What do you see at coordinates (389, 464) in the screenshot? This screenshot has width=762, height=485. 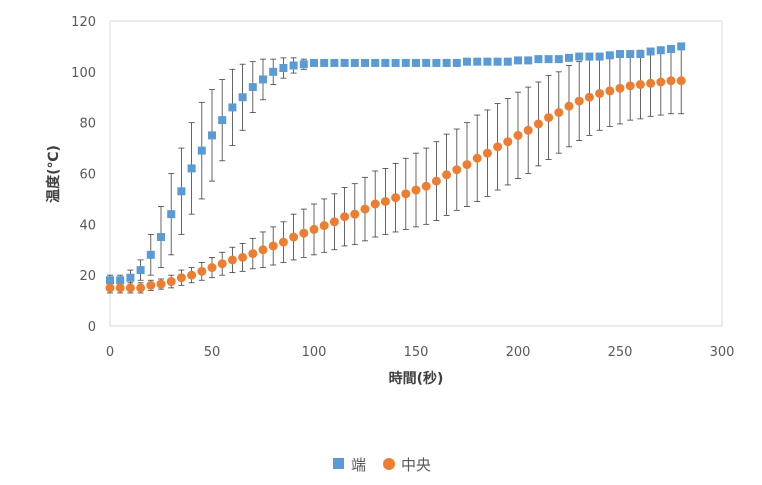 I see `legend-marker-circle` at bounding box center [389, 464].